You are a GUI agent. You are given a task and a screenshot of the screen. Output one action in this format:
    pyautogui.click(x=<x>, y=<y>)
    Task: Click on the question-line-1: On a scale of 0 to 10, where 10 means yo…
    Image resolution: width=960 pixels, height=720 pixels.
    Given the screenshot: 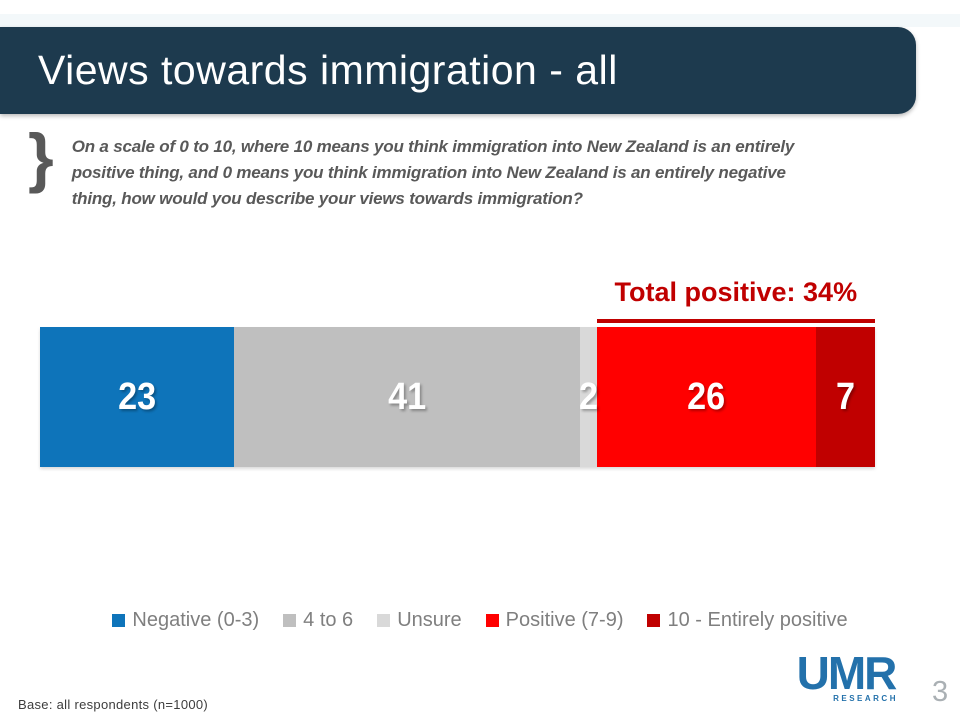 What is the action you would take?
    pyautogui.click(x=433, y=146)
    